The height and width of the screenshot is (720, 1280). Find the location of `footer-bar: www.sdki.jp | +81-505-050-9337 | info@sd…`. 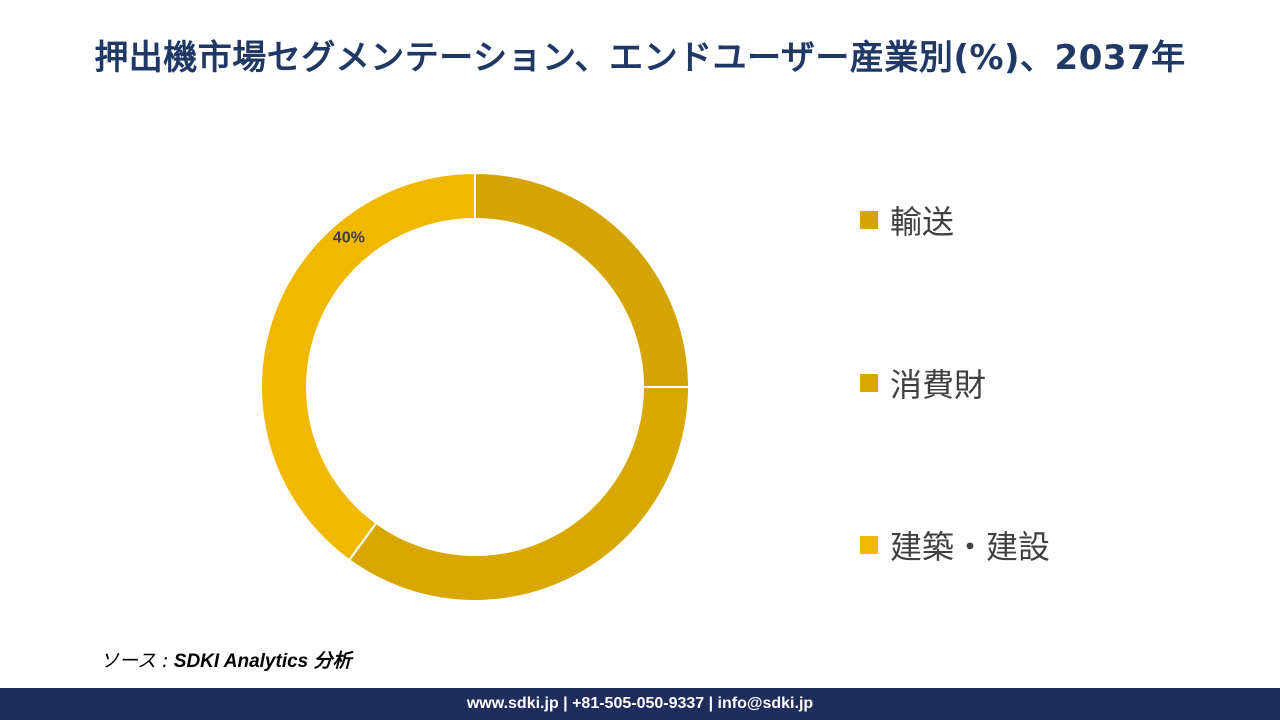

footer-bar: www.sdki.jp | +81-505-050-9337 | info@sd… is located at coordinates (640, 704).